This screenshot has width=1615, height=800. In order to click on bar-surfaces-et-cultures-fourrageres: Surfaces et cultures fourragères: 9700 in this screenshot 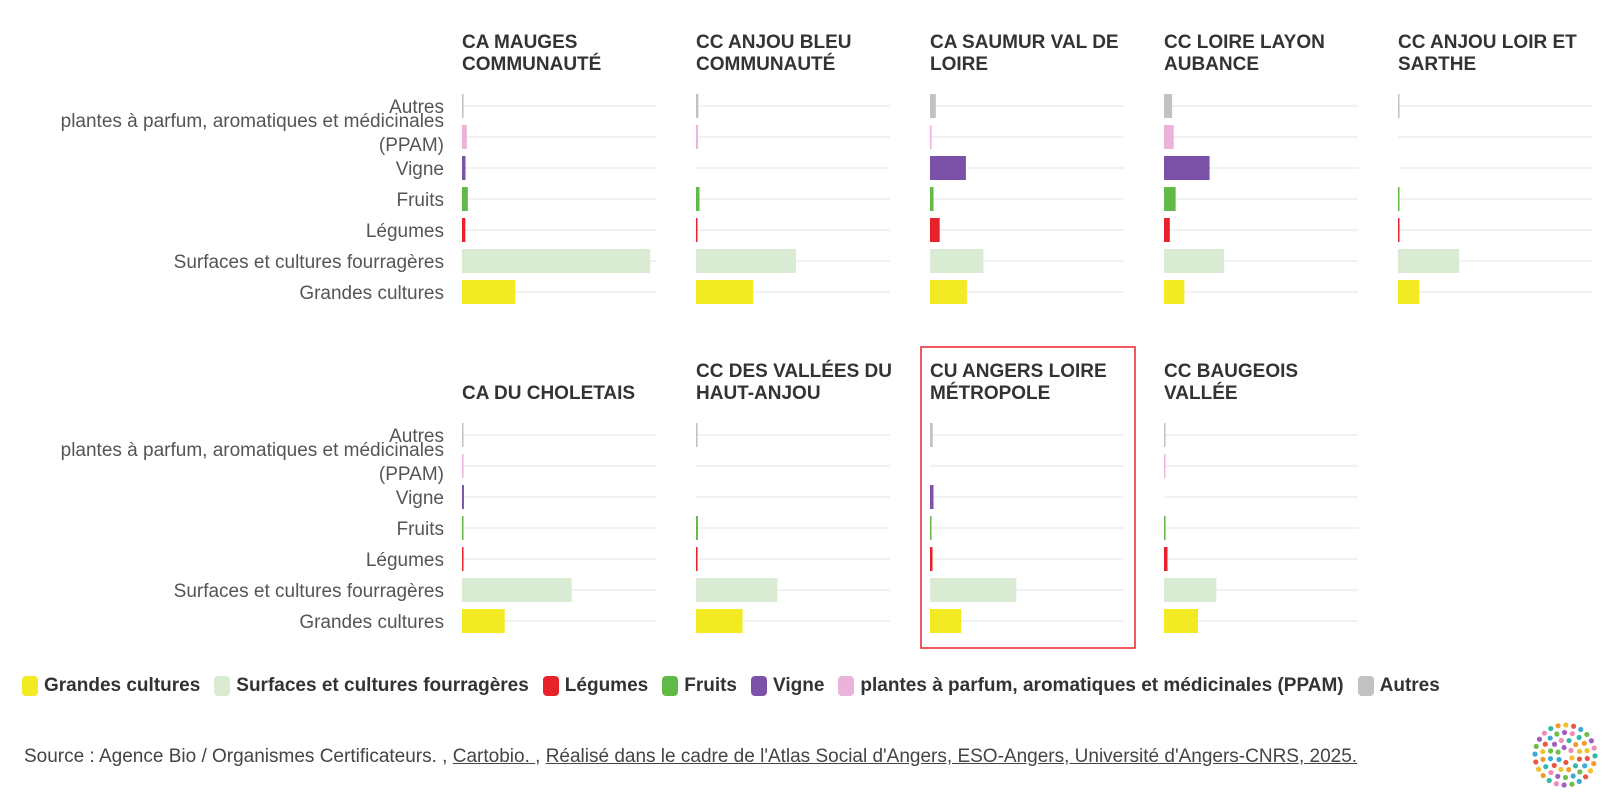, I will do `click(556, 261)`.